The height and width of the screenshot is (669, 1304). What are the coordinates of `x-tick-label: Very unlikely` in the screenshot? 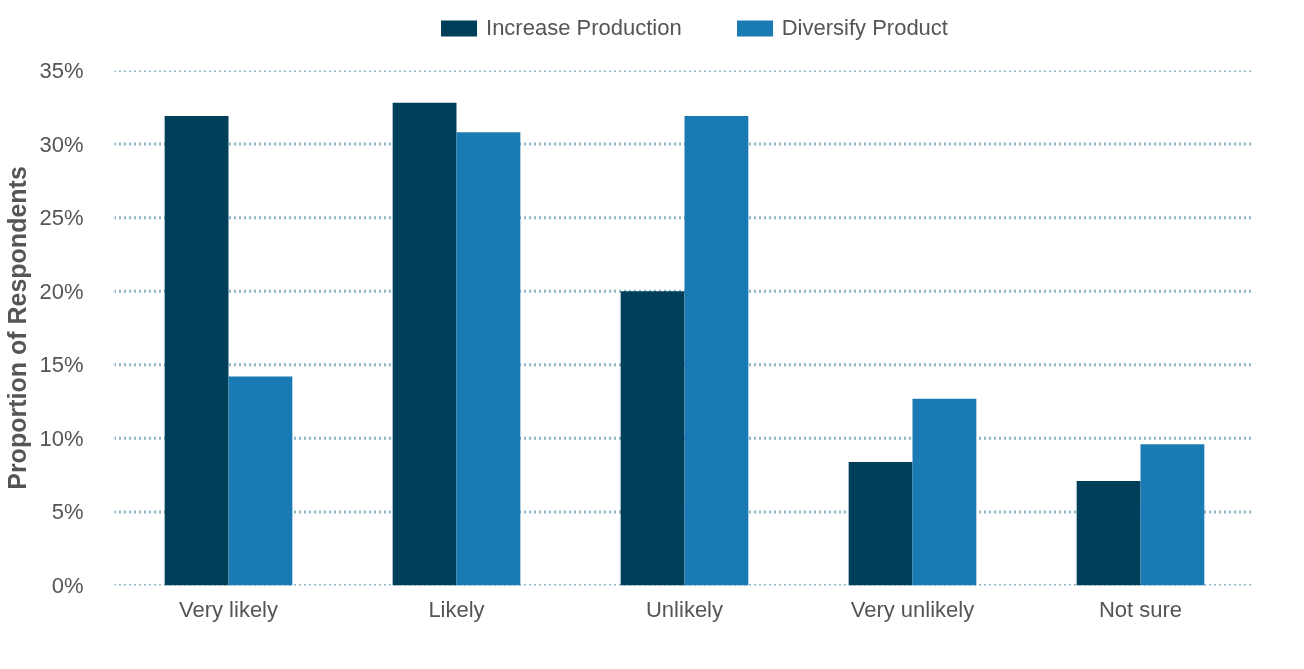 It's located at (912, 609).